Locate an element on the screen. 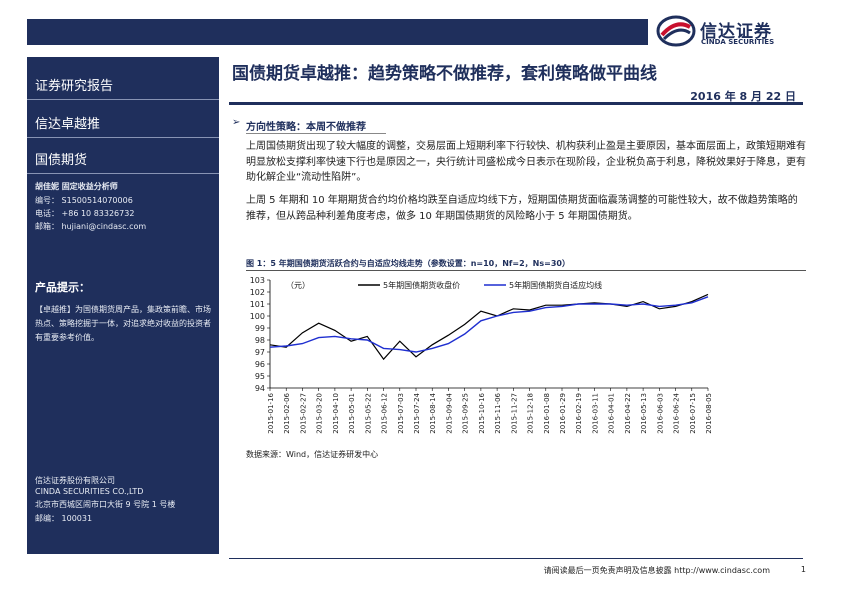 The width and height of the screenshot is (842, 595). x-tick-label: 2015-10-16 is located at coordinates (482, 412).